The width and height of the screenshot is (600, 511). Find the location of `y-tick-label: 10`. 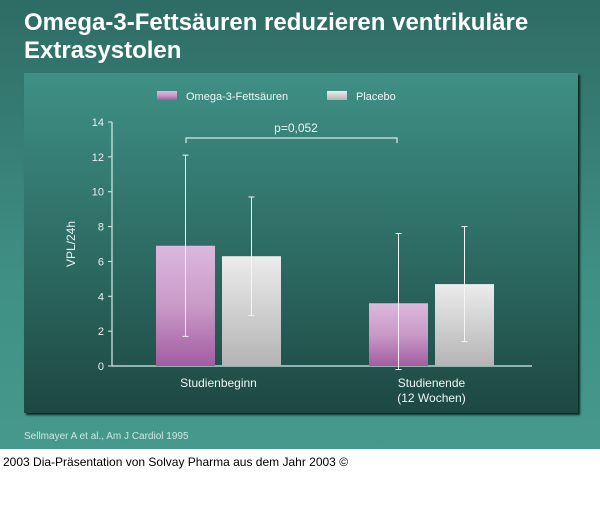

y-tick-label: 10 is located at coordinates (98, 193).